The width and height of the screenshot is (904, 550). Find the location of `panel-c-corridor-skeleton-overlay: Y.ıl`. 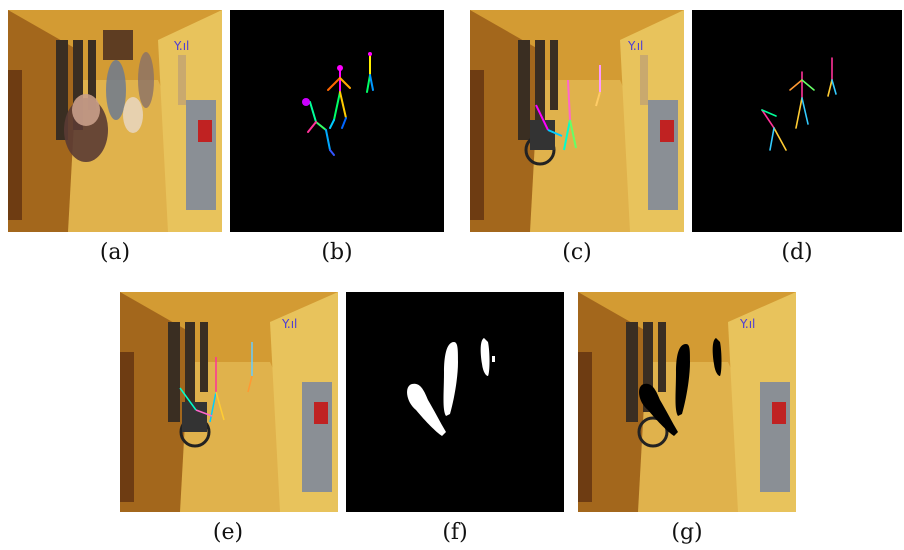

panel-c-corridor-skeleton-overlay: Y.ıl is located at coordinates (577, 121).